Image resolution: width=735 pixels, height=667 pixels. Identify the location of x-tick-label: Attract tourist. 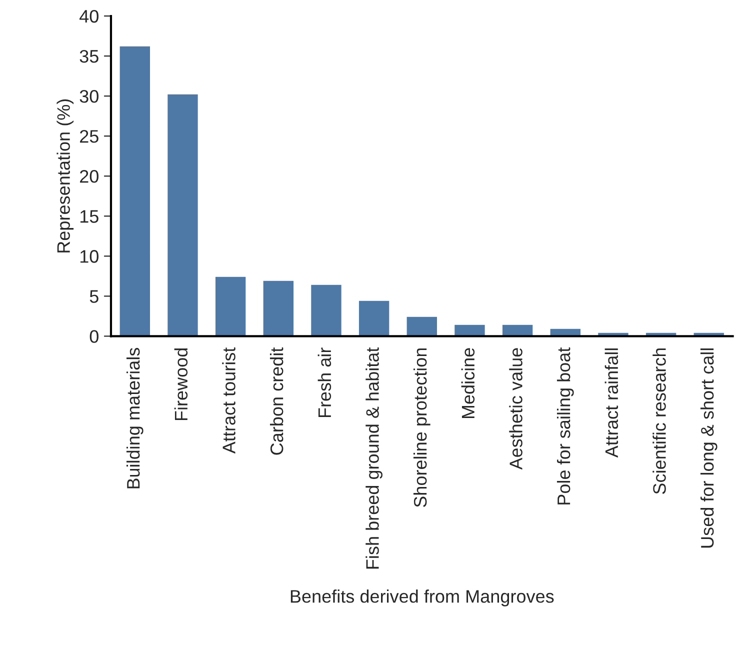
(229, 400).